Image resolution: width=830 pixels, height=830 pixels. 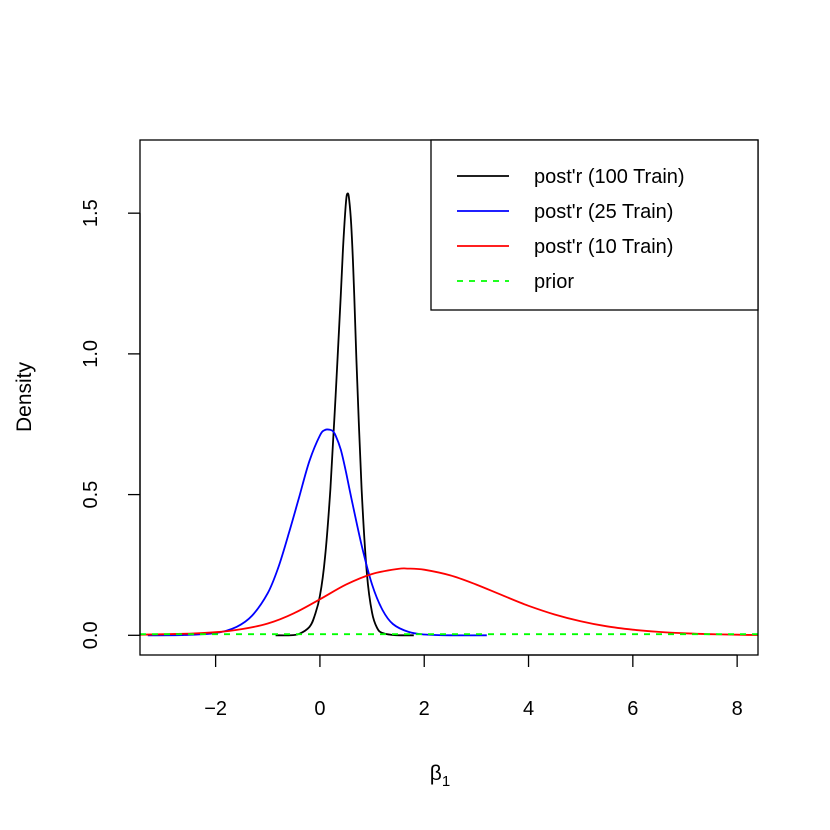 I want to click on y-tick-label: 1.5, so click(x=91, y=213).